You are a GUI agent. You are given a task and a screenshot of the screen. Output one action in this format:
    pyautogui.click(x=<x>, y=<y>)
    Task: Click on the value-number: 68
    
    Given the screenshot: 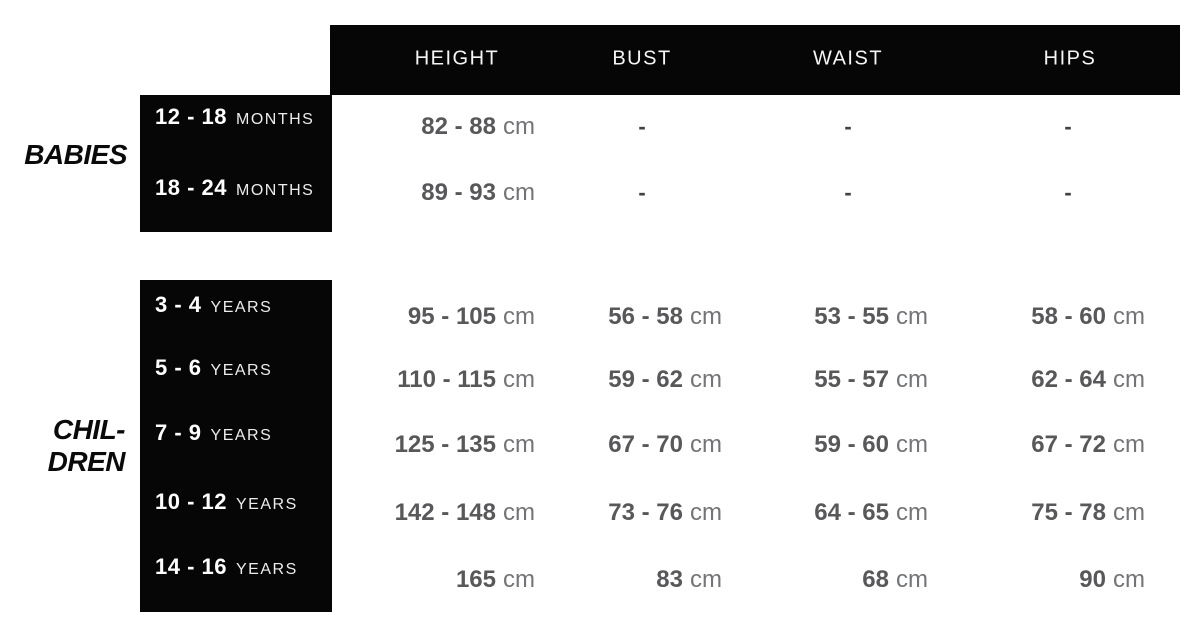 What is the action you would take?
    pyautogui.click(x=875, y=579)
    